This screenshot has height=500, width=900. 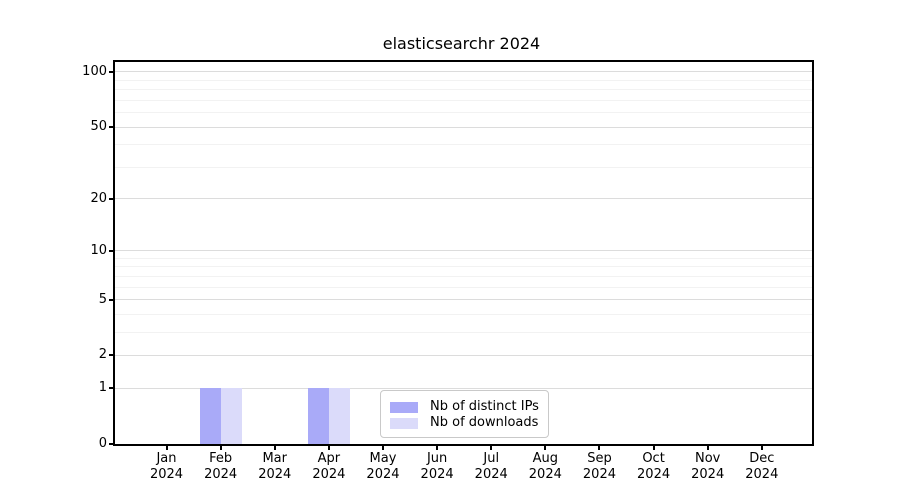 What do you see at coordinates (437, 466) in the screenshot?
I see `x-tick-label-5: Jun 2024` at bounding box center [437, 466].